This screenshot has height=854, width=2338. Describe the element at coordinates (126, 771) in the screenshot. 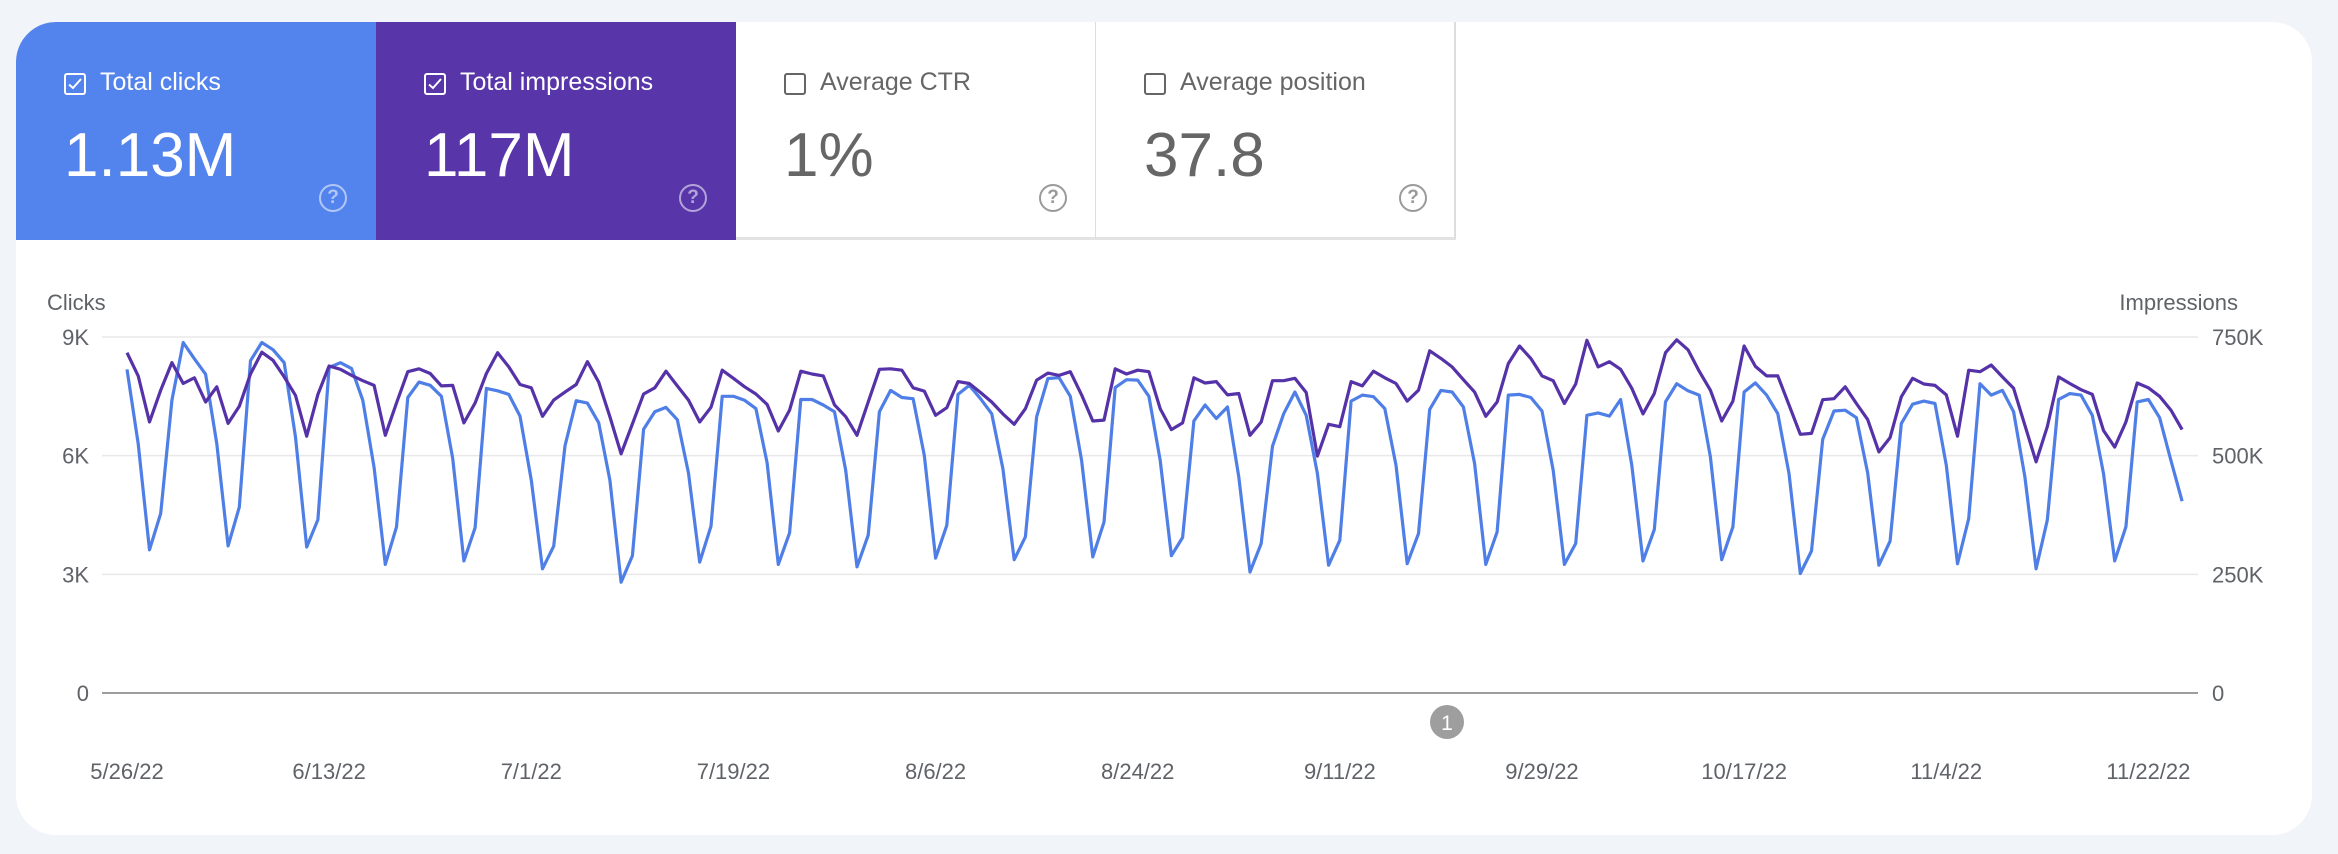

I see `x-tick-label: 5/26/22` at that location.